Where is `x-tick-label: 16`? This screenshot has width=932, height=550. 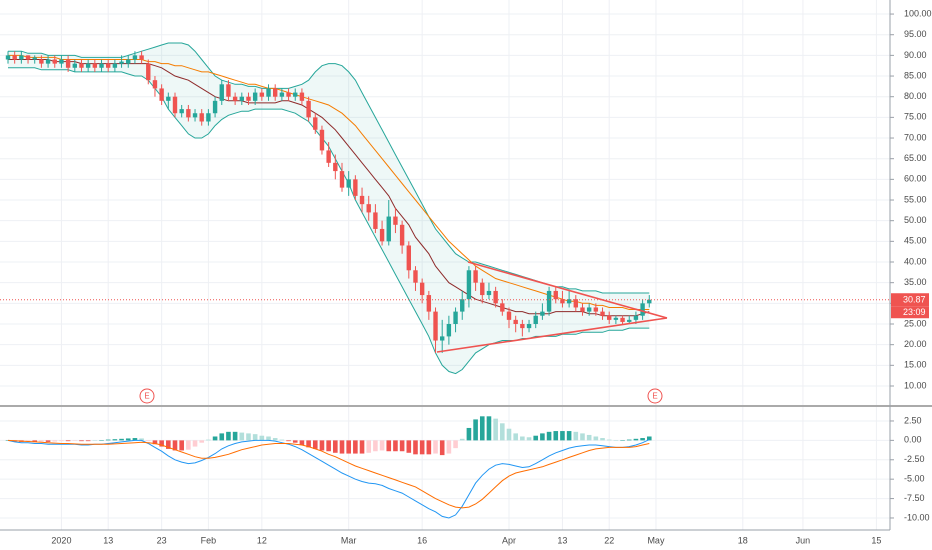 x-tick-label: 16 is located at coordinates (422, 540).